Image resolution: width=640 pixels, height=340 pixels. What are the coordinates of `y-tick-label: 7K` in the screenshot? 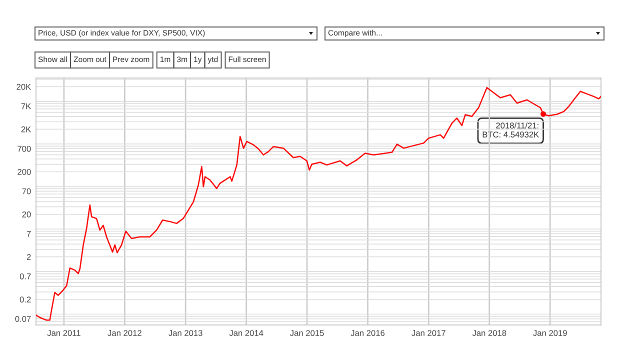 It's located at (26, 106).